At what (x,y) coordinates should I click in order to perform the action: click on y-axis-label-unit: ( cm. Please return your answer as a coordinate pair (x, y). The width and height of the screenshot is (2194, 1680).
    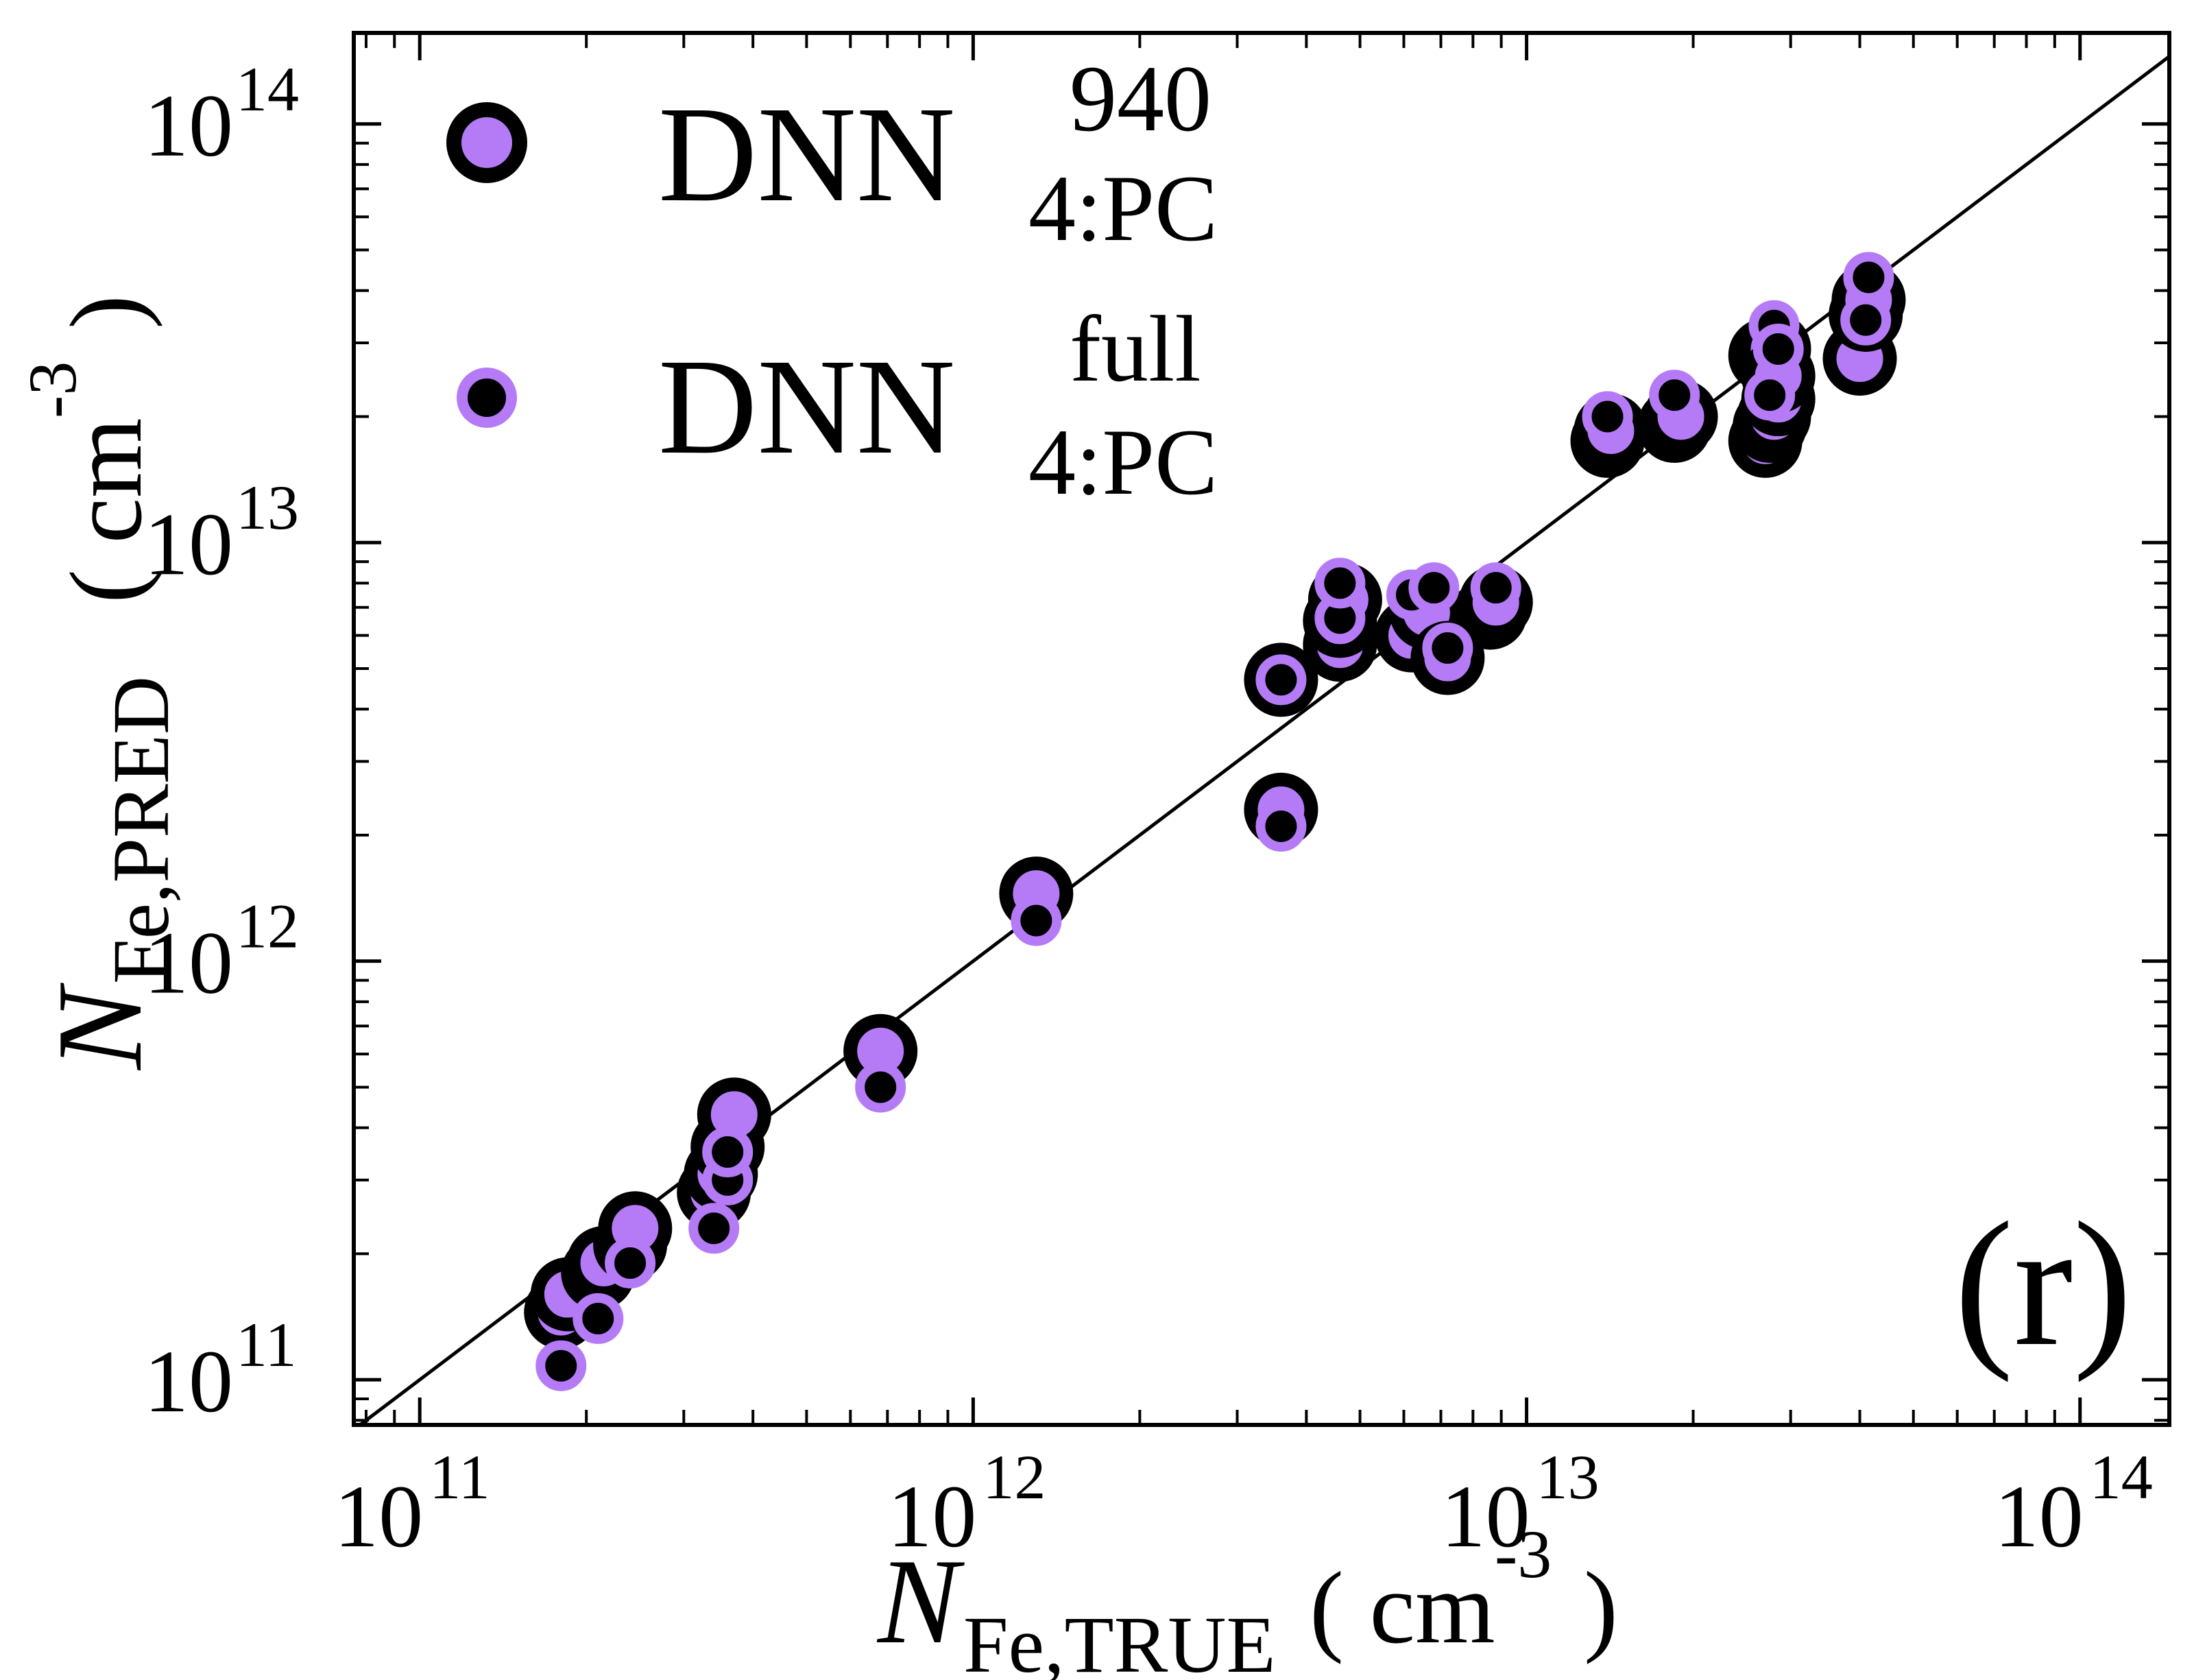
    Looking at the image, I should click on (106, 510).